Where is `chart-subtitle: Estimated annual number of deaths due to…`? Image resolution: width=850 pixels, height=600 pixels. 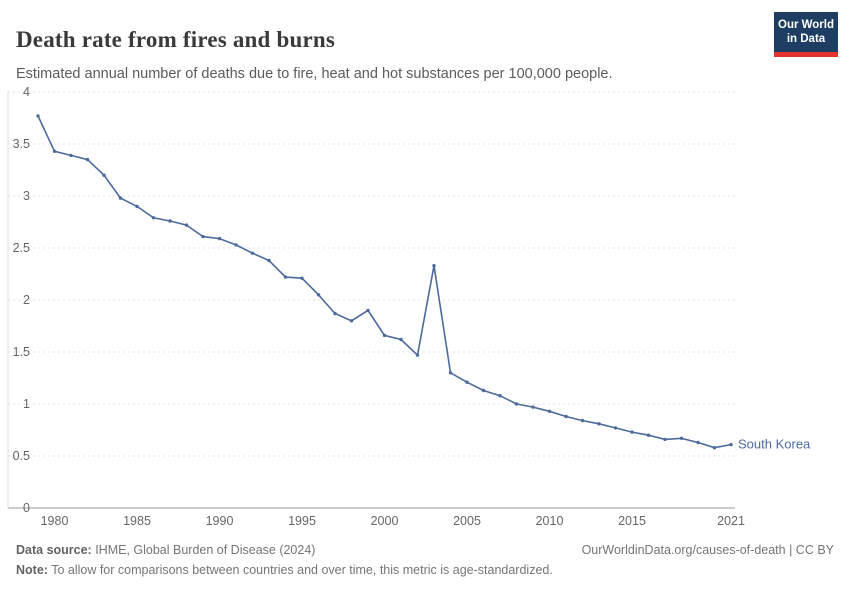 chart-subtitle: Estimated annual number of deaths due to… is located at coordinates (314, 73).